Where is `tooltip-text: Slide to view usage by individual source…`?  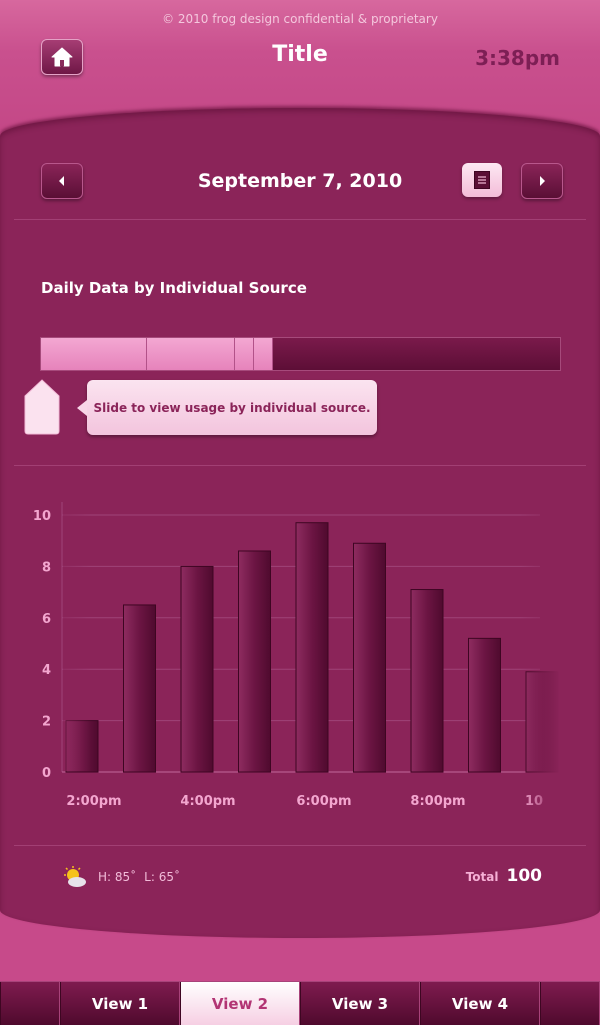
tooltip-text: Slide to view usage by individual source… is located at coordinates (232, 407).